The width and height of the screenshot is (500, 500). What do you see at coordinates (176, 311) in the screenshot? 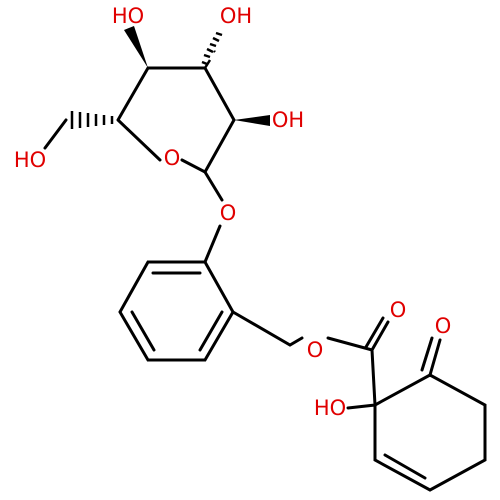
I see `benzene-ring` at bounding box center [176, 311].